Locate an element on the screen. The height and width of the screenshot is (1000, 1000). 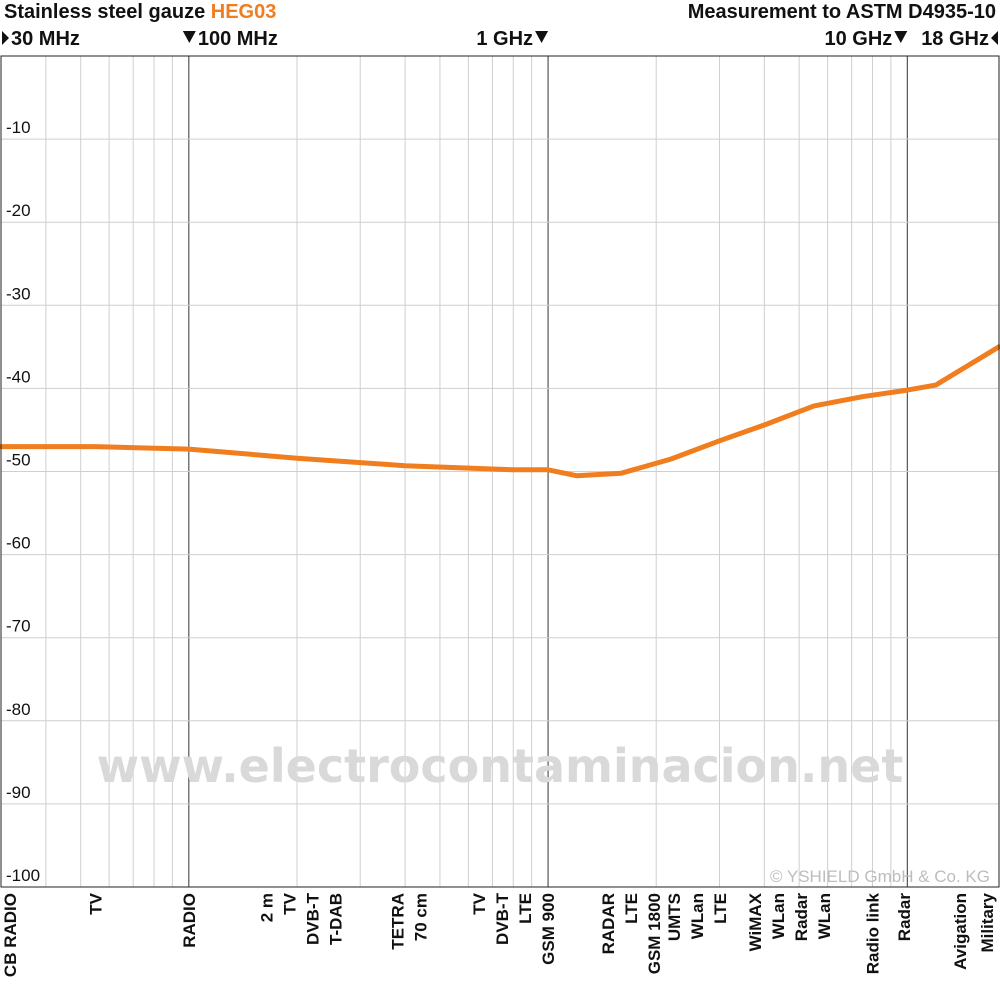
frequency-marker-label: 30 MHz is located at coordinates (45, 39).